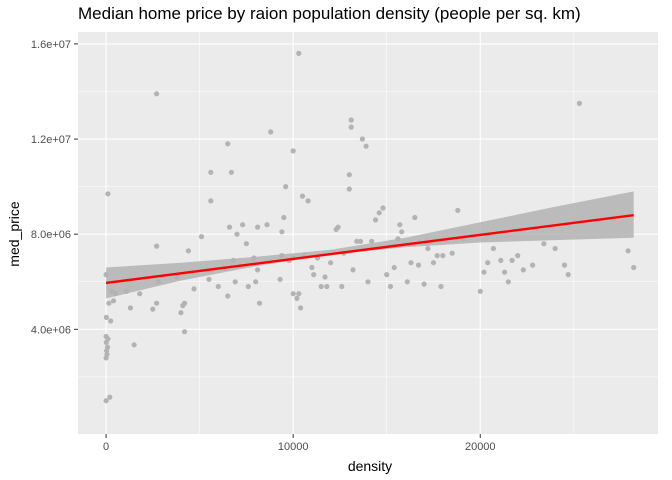 The width and height of the screenshot is (672, 480). I want to click on x-tick-label: 10000, so click(293, 447).